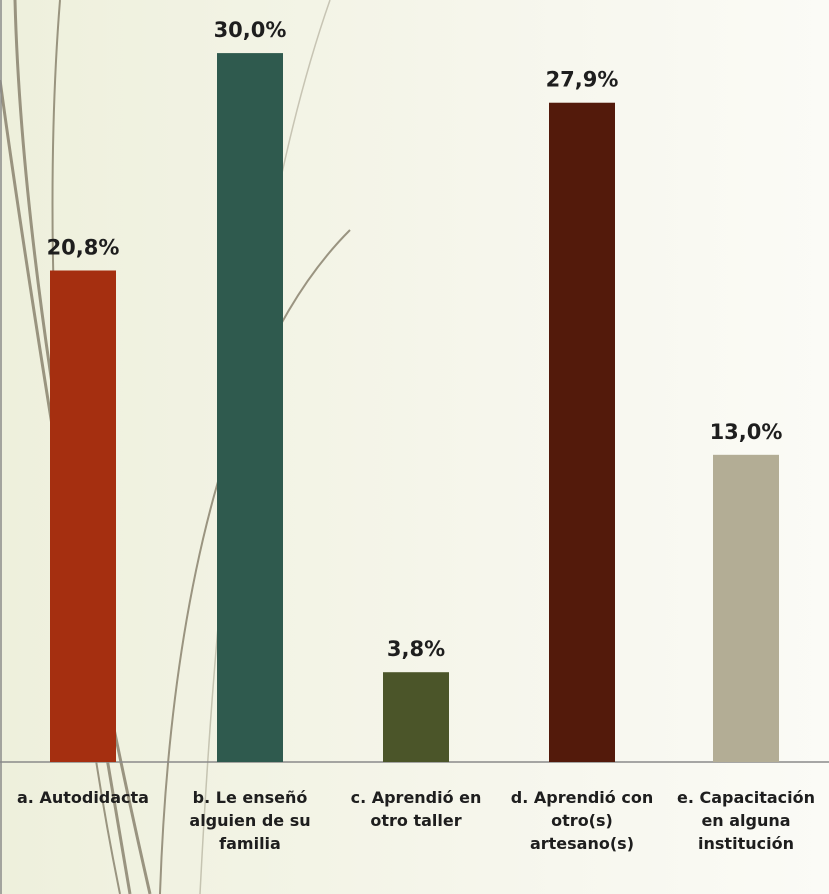 The height and width of the screenshot is (894, 829). What do you see at coordinates (416, 649) in the screenshot?
I see `value-label: 3,8%` at bounding box center [416, 649].